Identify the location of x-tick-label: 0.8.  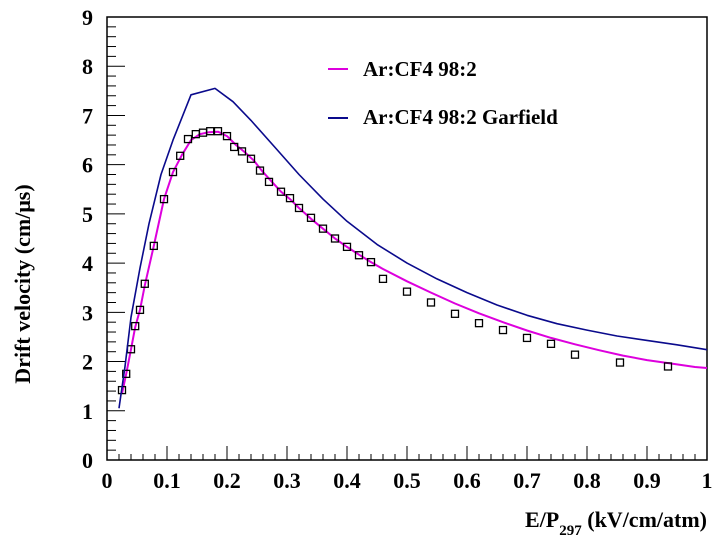
(587, 480).